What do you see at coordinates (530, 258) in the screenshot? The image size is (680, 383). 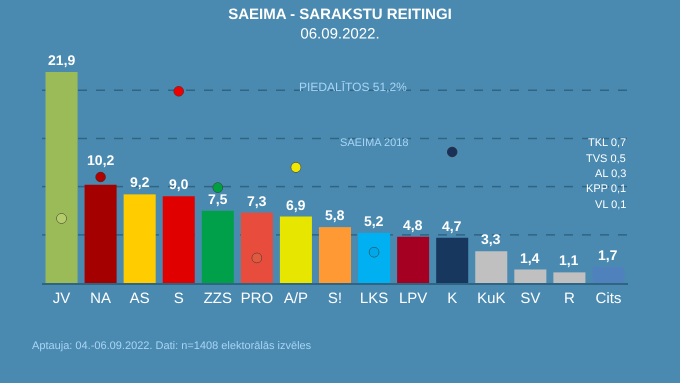 I see `data-label: 1,4` at bounding box center [530, 258].